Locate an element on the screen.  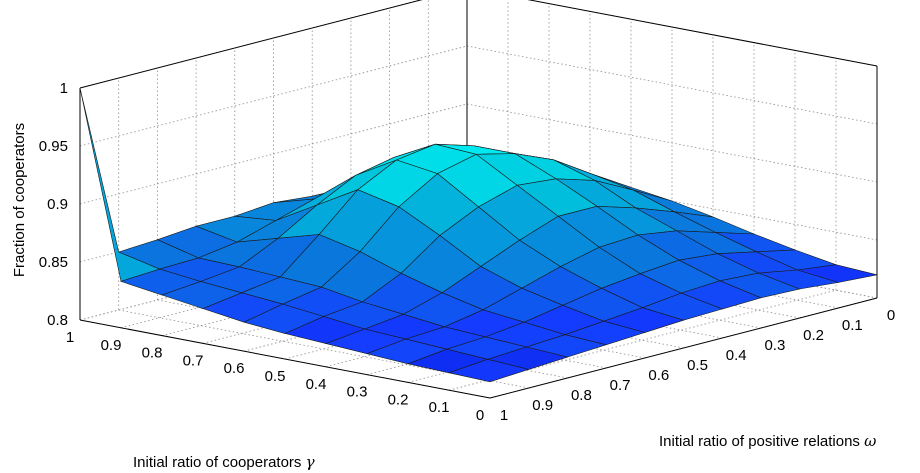
z-tick-label: 0.8 is located at coordinates (57, 320).